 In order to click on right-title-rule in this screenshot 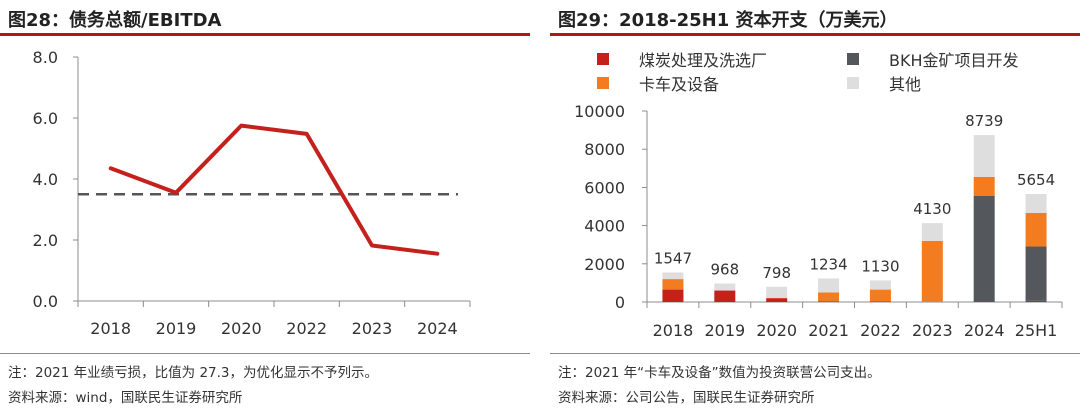, I will do `click(815, 34)`.